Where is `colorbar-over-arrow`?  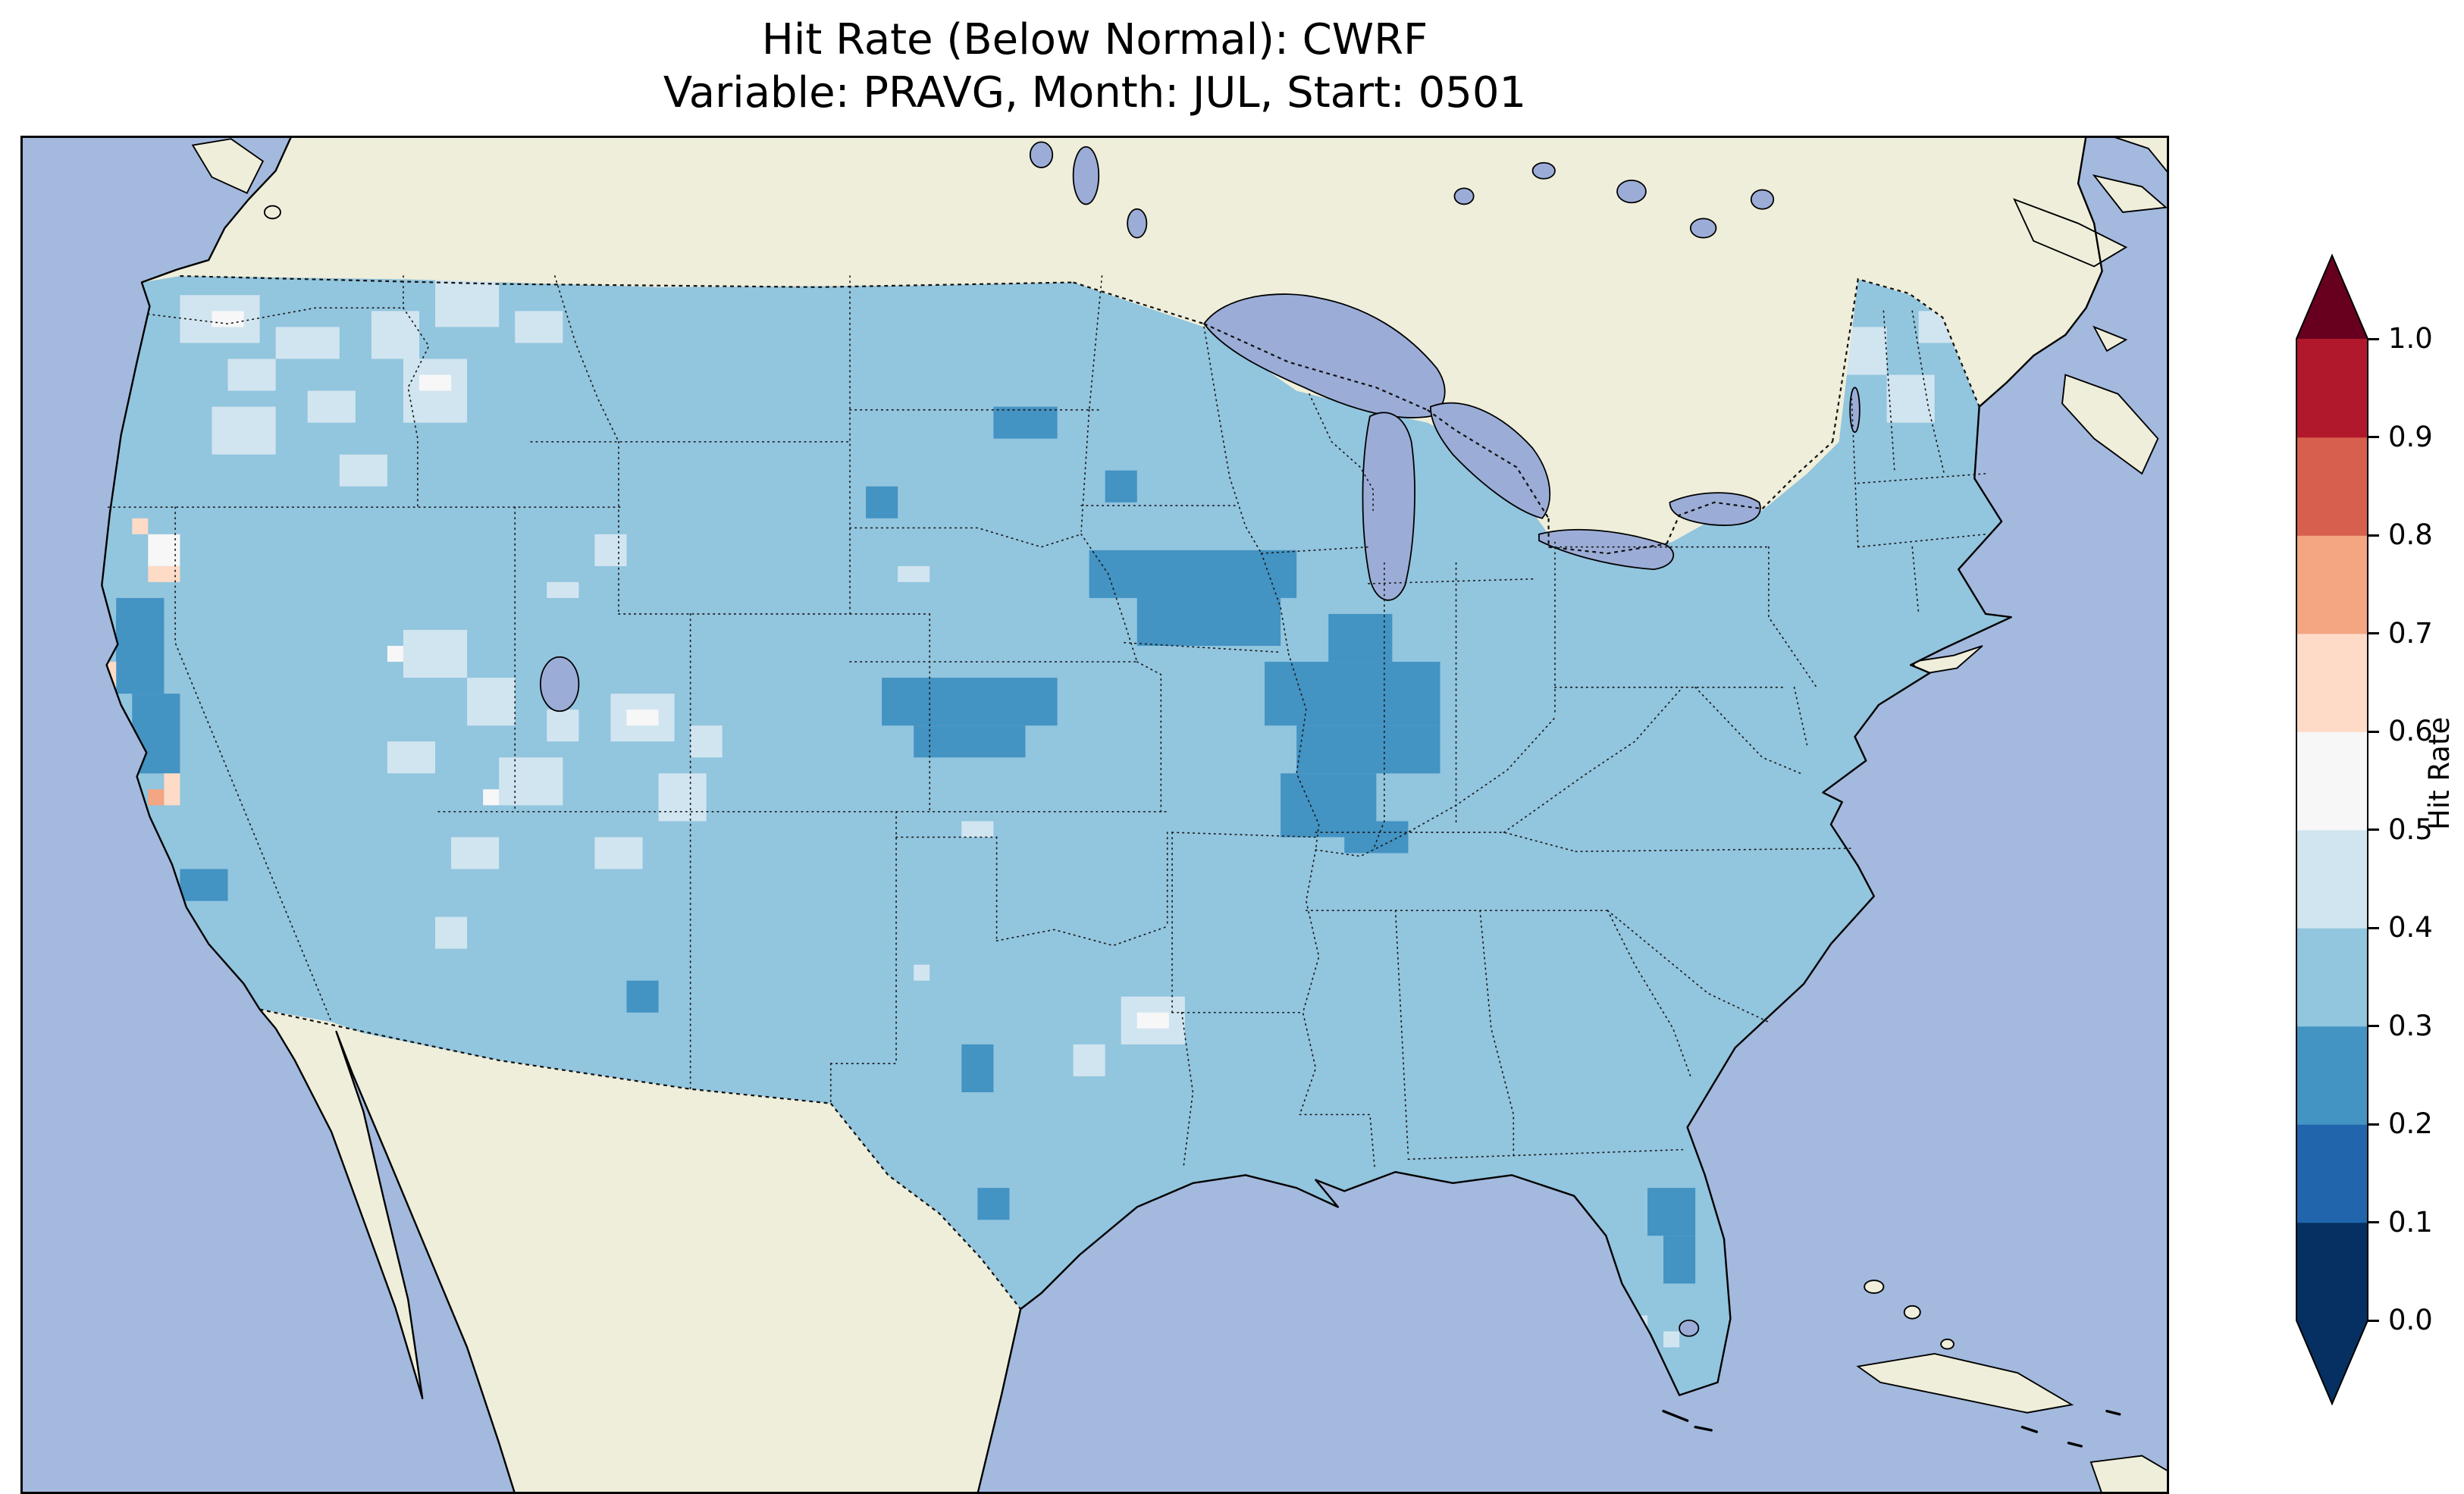 colorbar-over-arrow is located at coordinates (2332, 297).